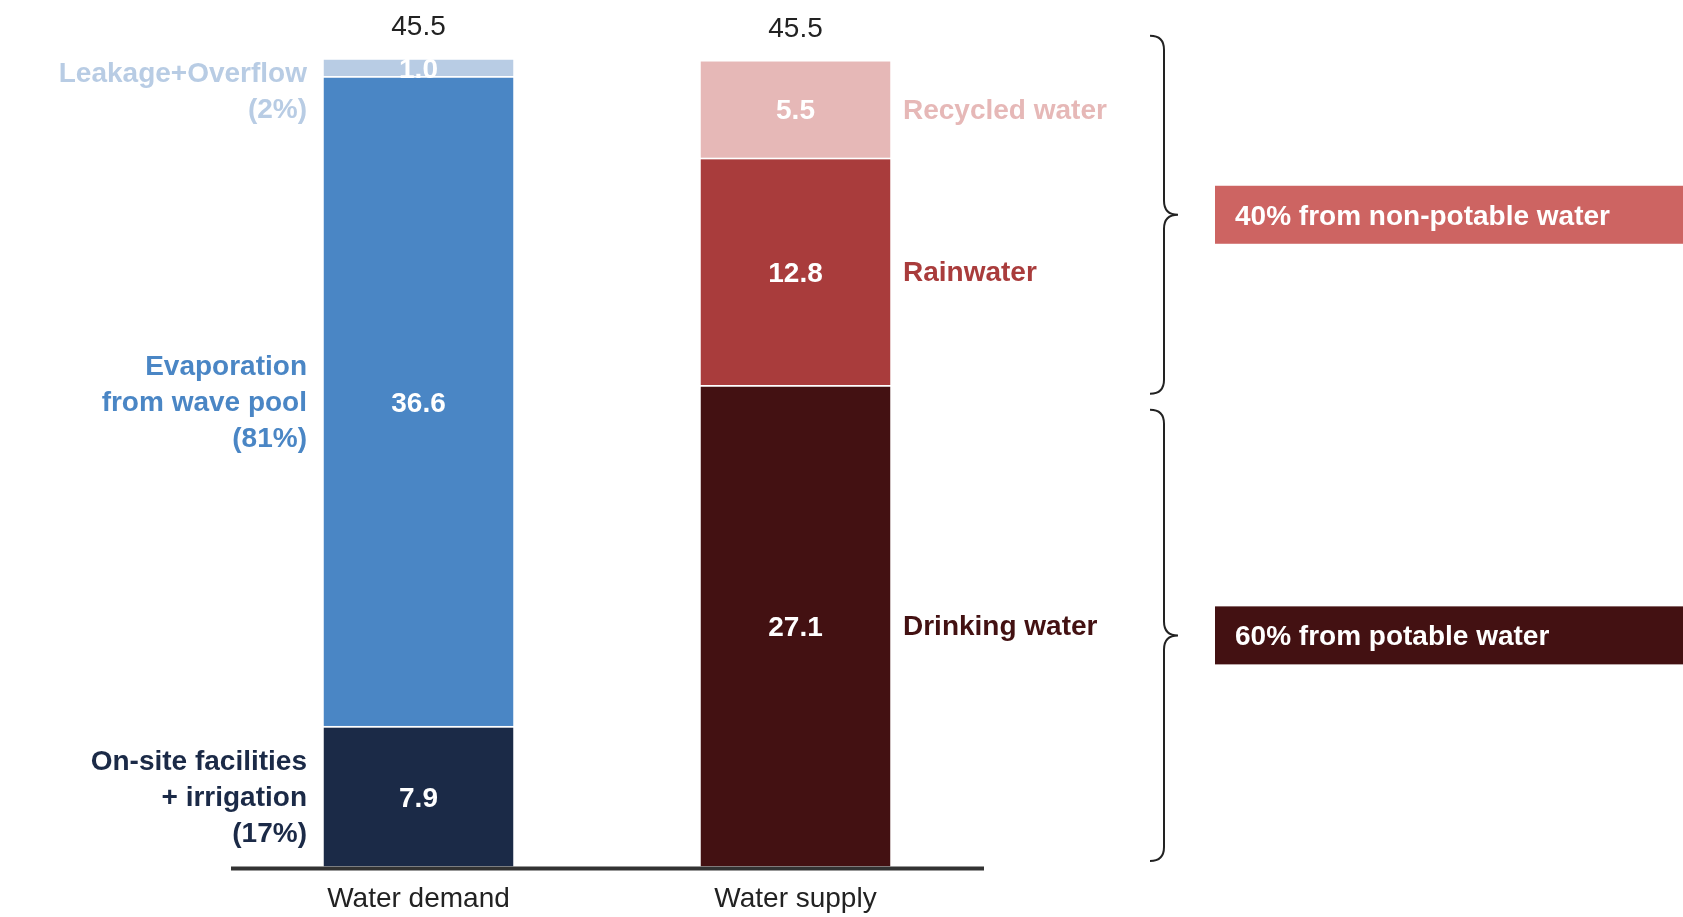 The width and height of the screenshot is (1683, 917). What do you see at coordinates (183, 90) in the screenshot?
I see `series-label: Leakage+Overflow (2%)` at bounding box center [183, 90].